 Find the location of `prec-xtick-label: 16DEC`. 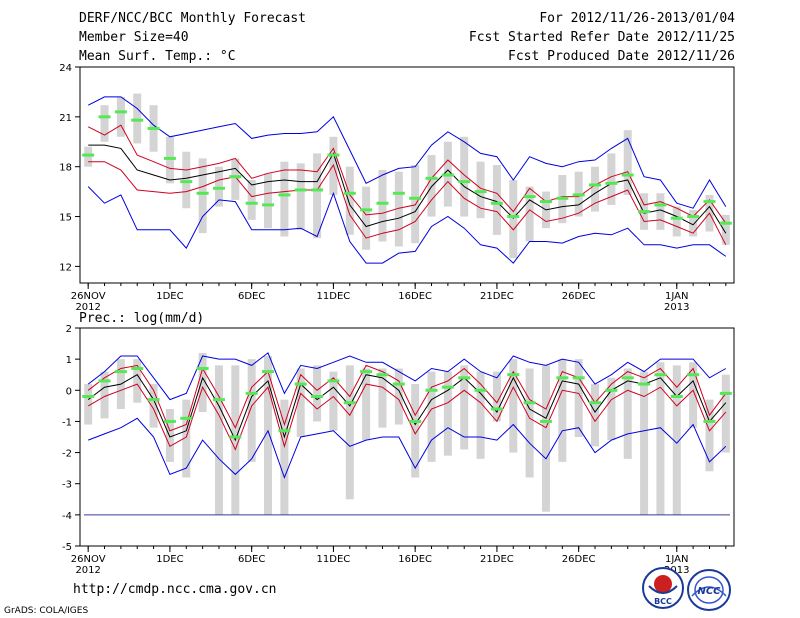

prec-xtick-label: 16DEC is located at coordinates (415, 559).